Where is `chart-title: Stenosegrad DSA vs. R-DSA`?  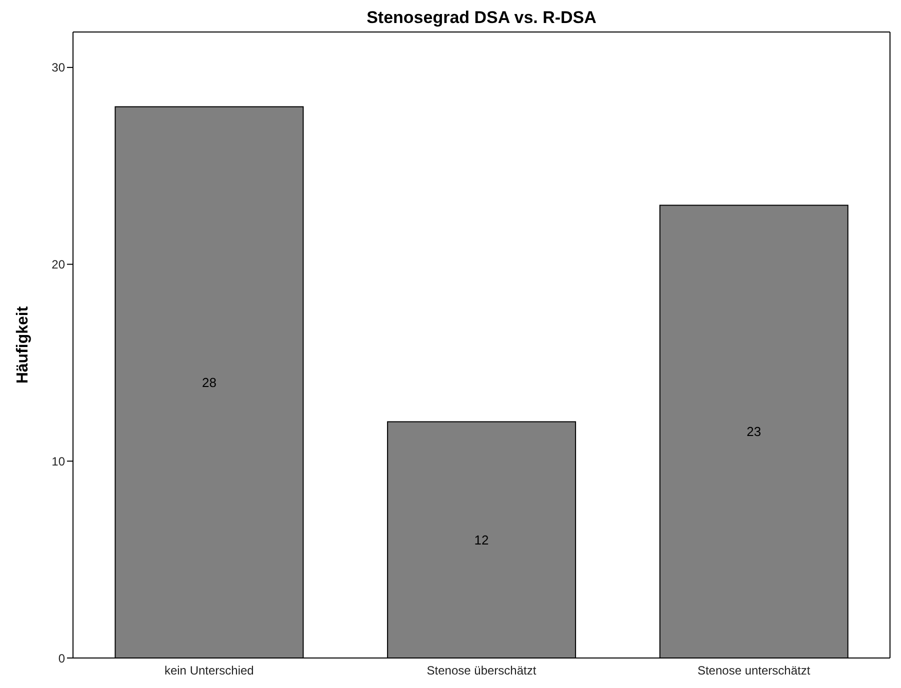 chart-title: Stenosegrad DSA vs. R-DSA is located at coordinates (482, 18).